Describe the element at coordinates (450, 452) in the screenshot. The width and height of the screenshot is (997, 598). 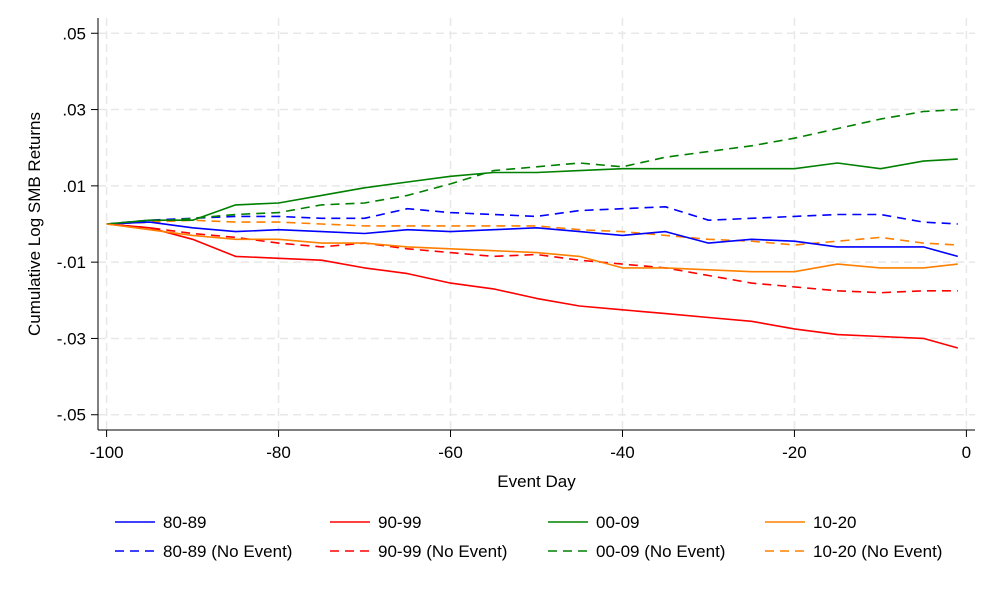
I see `x-tick-label: -60` at that location.